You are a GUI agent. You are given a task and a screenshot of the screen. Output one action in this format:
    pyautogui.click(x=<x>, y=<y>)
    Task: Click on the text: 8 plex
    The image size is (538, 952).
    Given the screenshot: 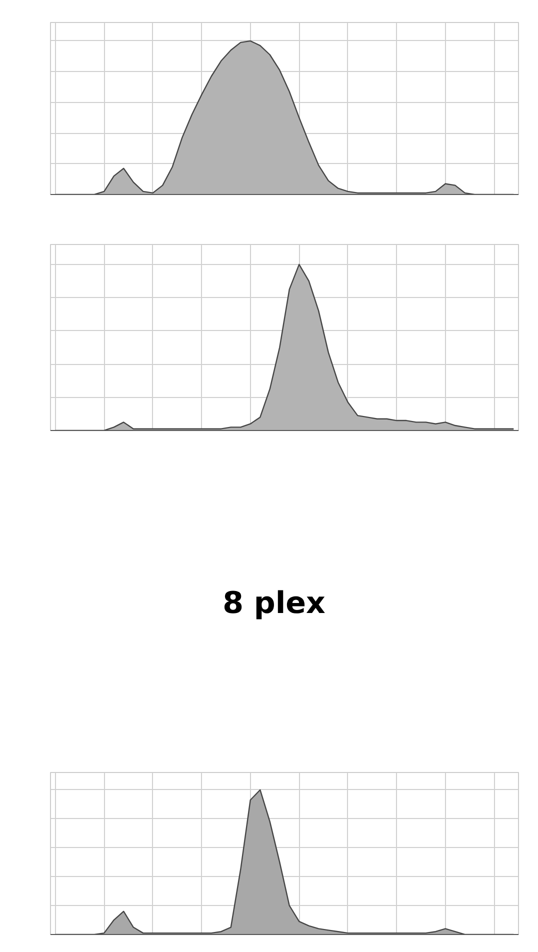 What is the action you would take?
    pyautogui.click(x=274, y=603)
    